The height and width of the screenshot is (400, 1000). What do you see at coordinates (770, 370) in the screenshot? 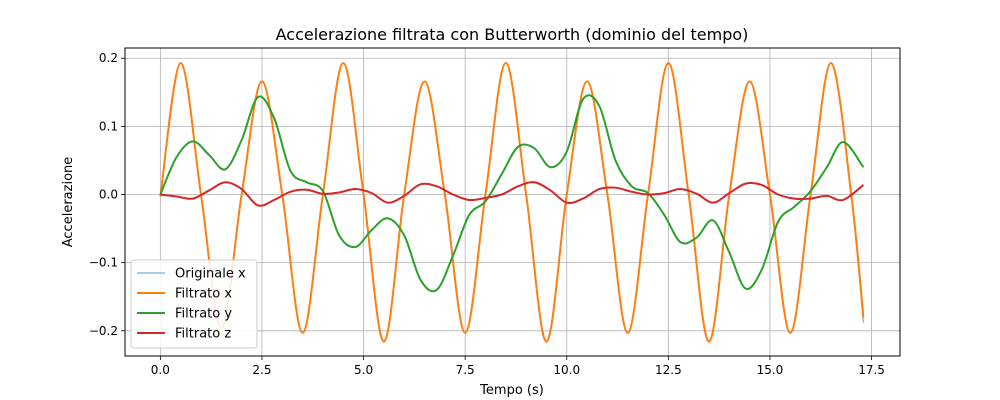
I see `x-tick-label: 15.0` at bounding box center [770, 370].